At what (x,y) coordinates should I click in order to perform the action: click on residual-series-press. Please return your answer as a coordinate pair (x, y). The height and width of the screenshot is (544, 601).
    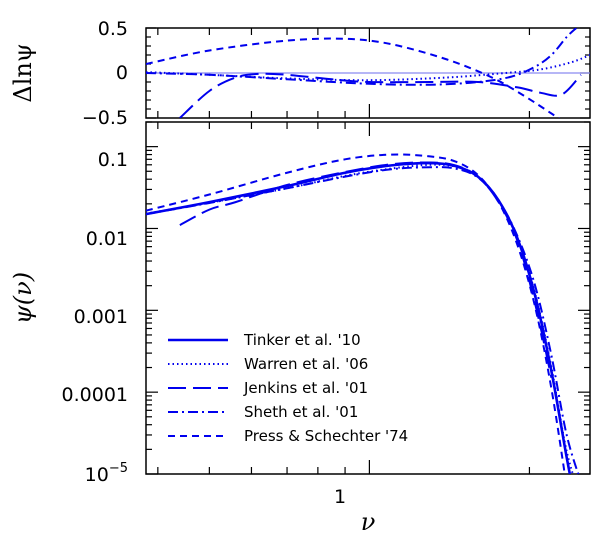
    Looking at the image, I should click on (353, 77).